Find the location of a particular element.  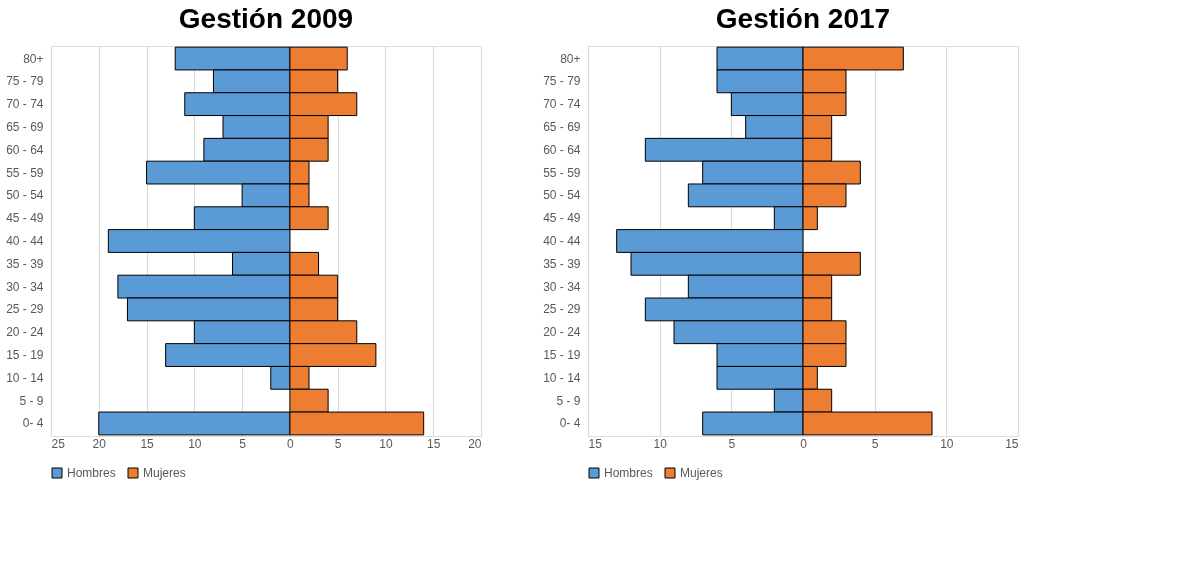

chart-title: Gestión 2017 is located at coordinates (803, 18).